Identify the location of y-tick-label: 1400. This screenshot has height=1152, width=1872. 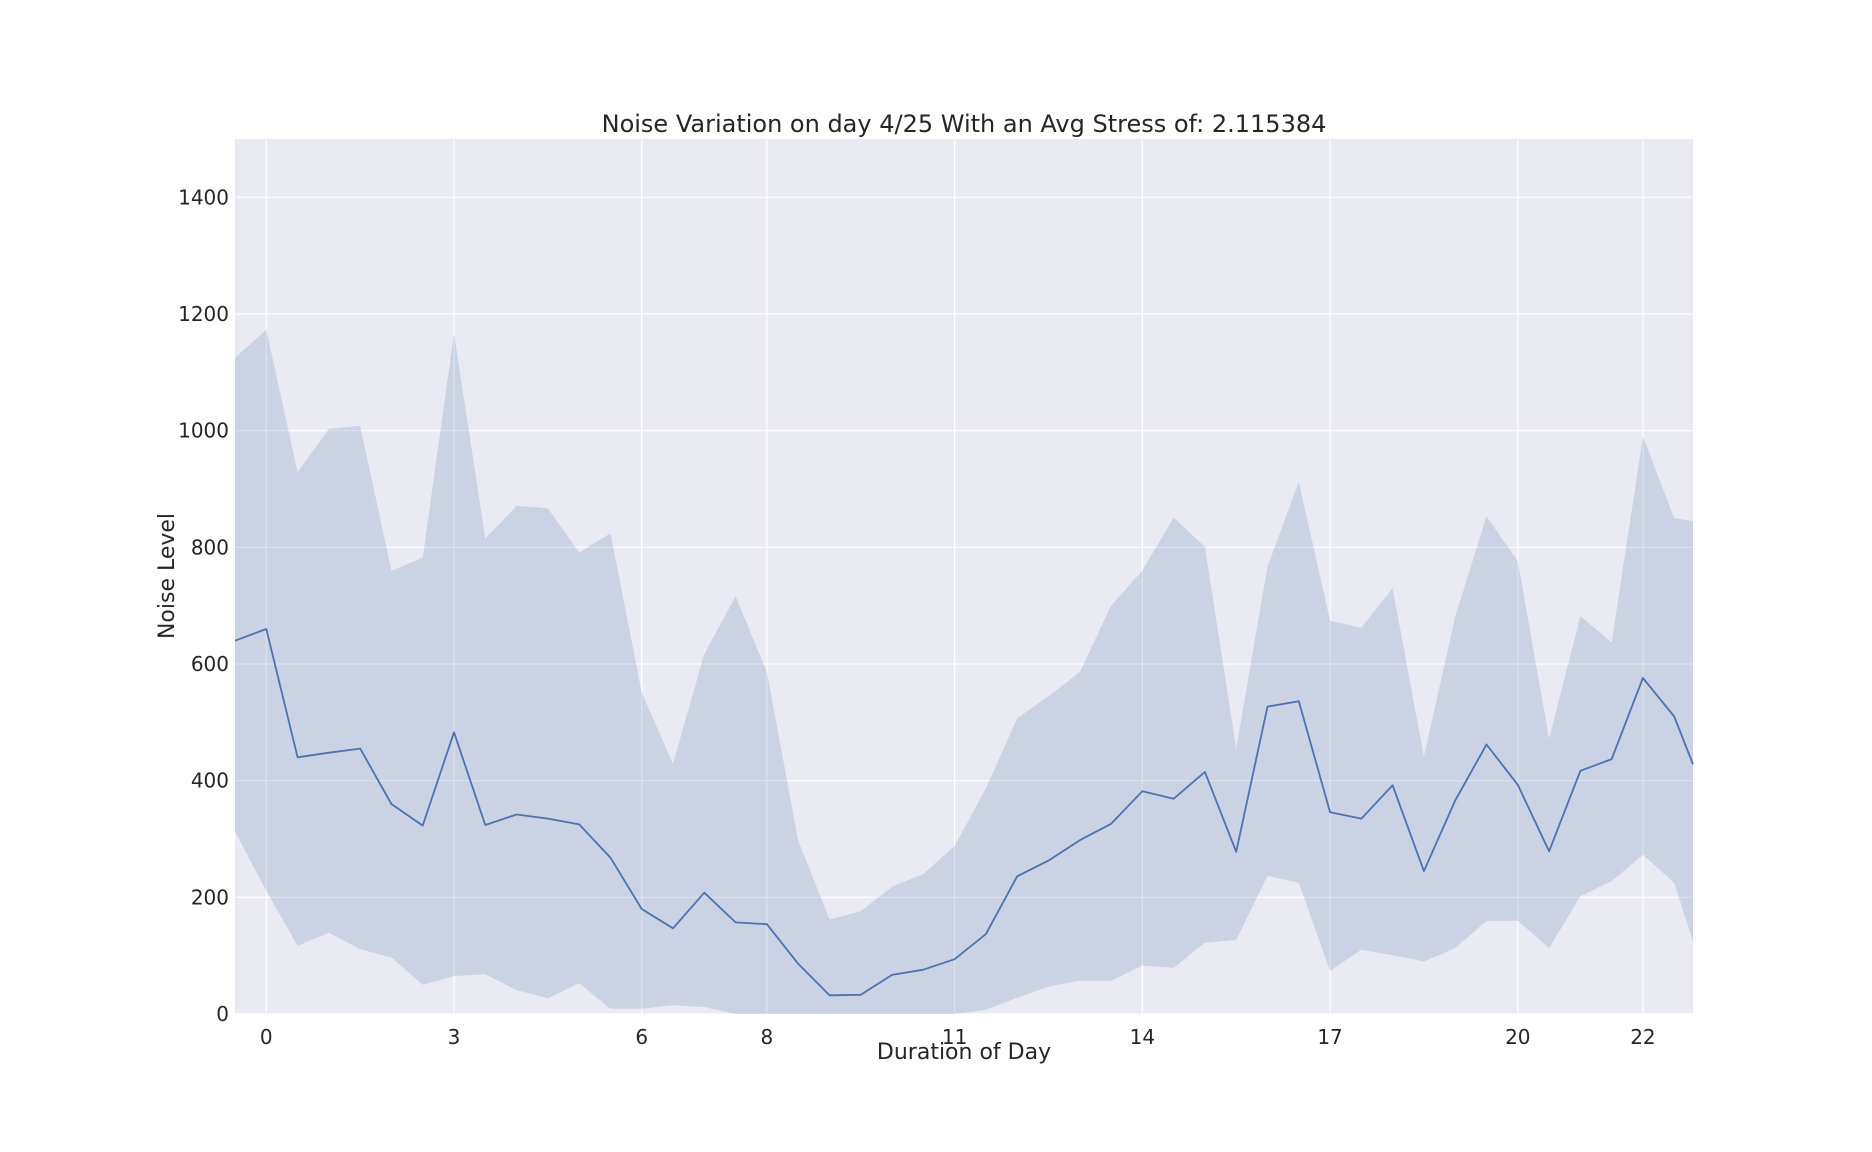
(203, 197).